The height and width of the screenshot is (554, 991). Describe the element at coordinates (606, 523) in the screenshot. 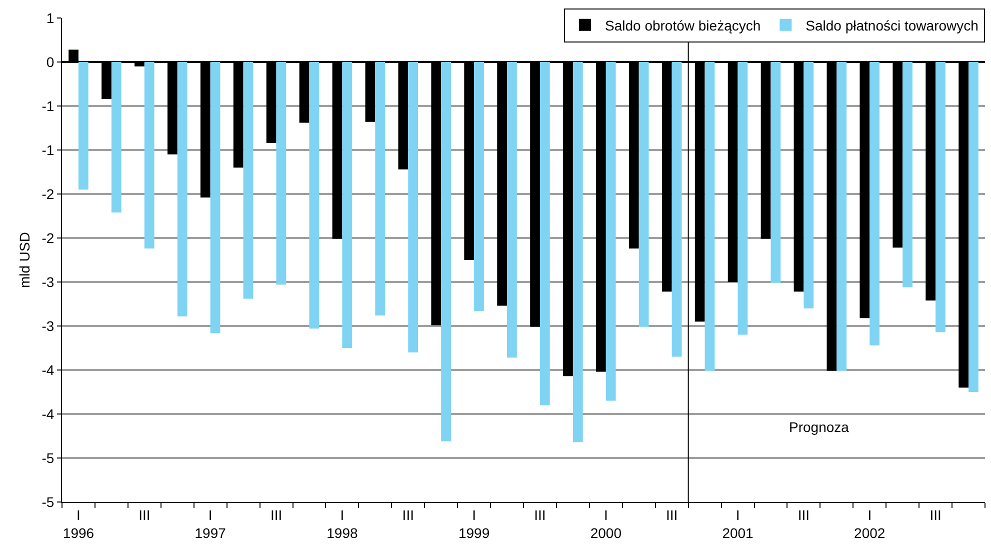

I see `x-tick-label: I 2000` at that location.